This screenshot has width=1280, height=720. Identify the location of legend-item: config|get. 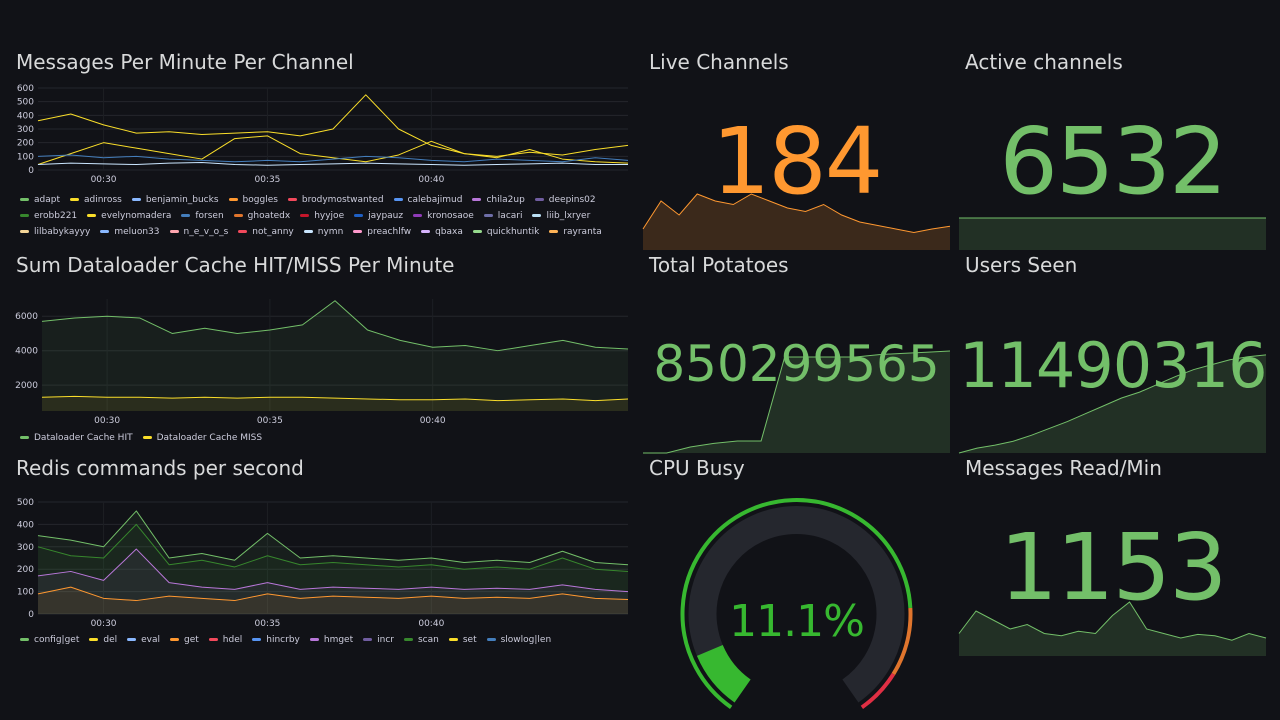
(49, 640).